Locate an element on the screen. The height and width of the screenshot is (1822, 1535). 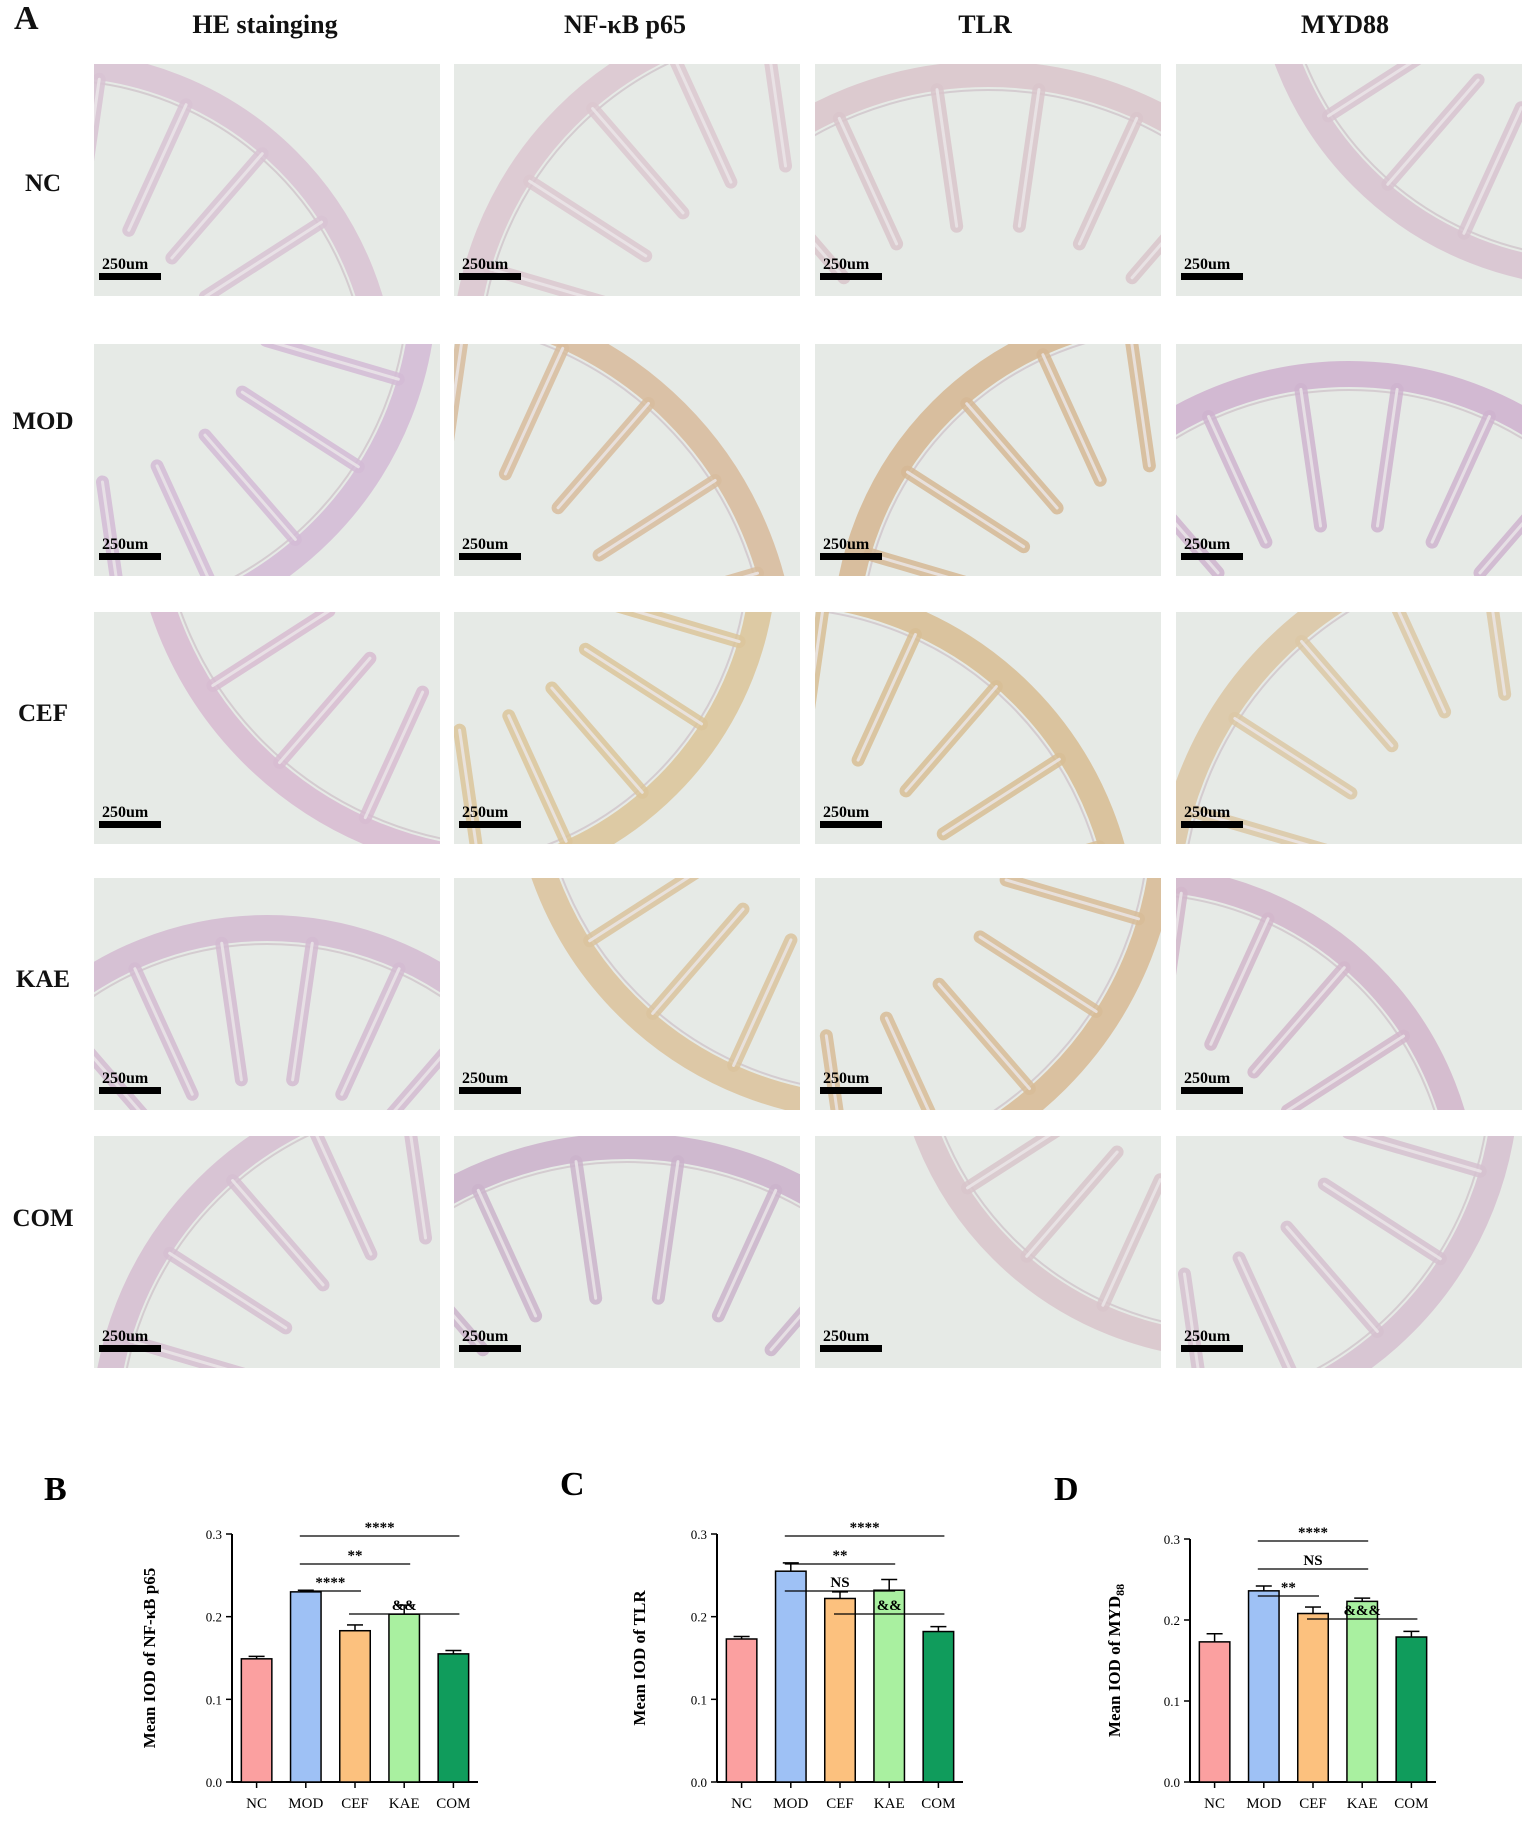
significance-label: &&& is located at coordinates (1362, 1611).